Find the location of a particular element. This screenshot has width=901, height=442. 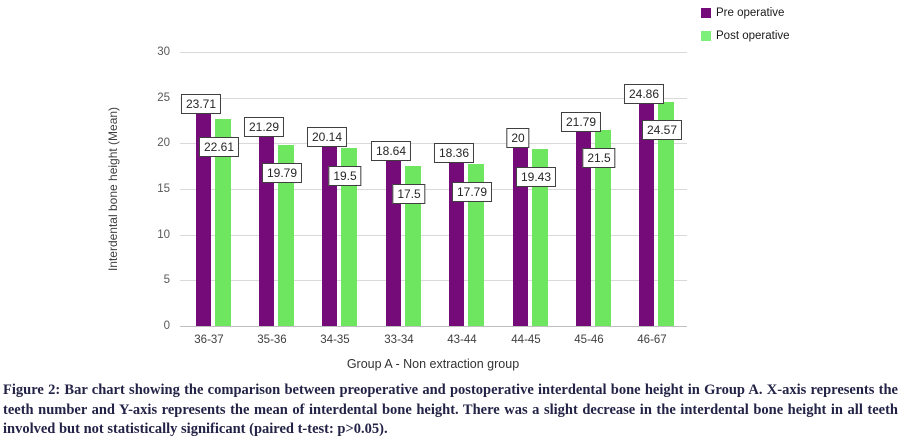

data-label-post: 17.5 is located at coordinates (409, 194).